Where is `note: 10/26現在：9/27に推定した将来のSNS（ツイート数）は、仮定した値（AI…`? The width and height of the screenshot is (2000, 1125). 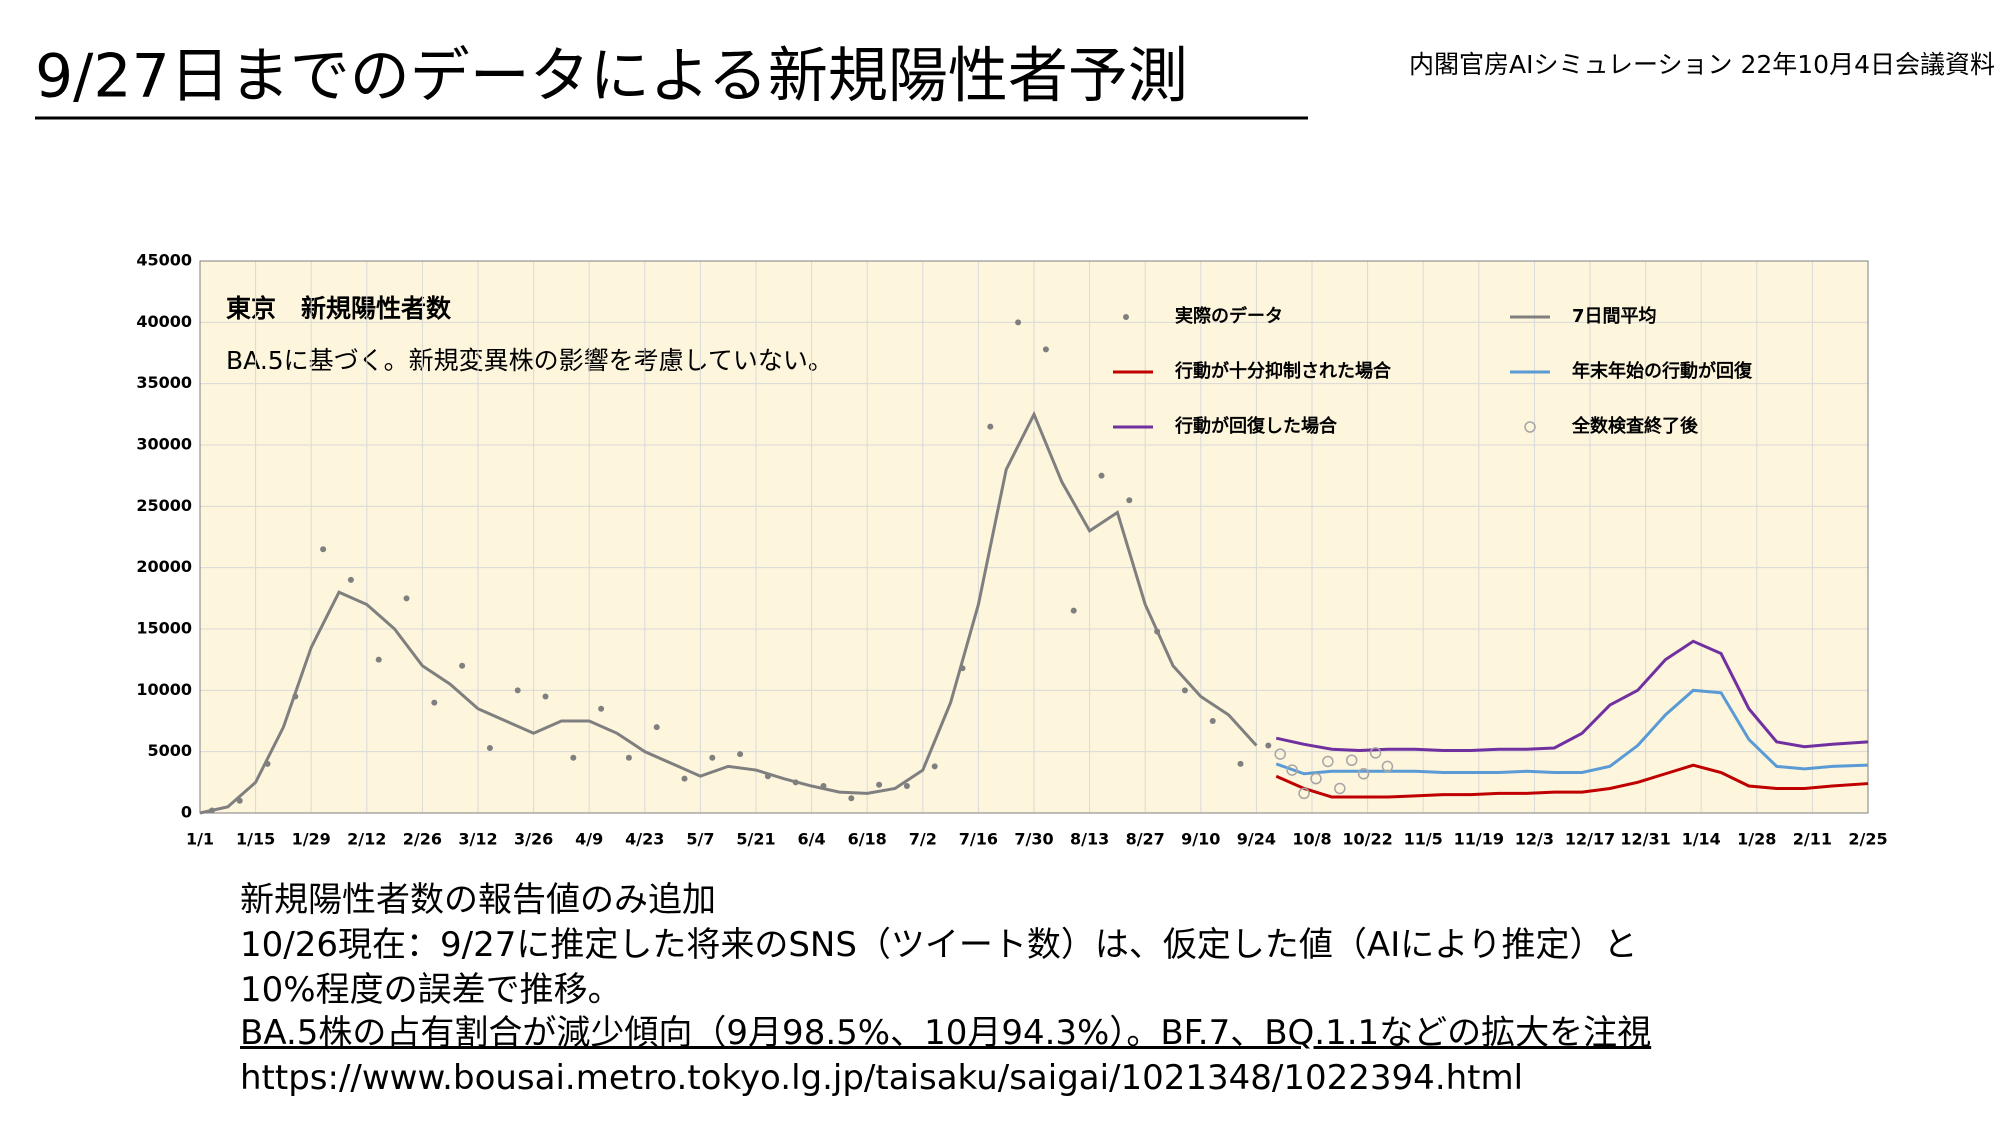 note: 10/26現在：9/27に推定した将来のSNS（ツイート数）は、仮定した値（AI… is located at coordinates (939, 945).